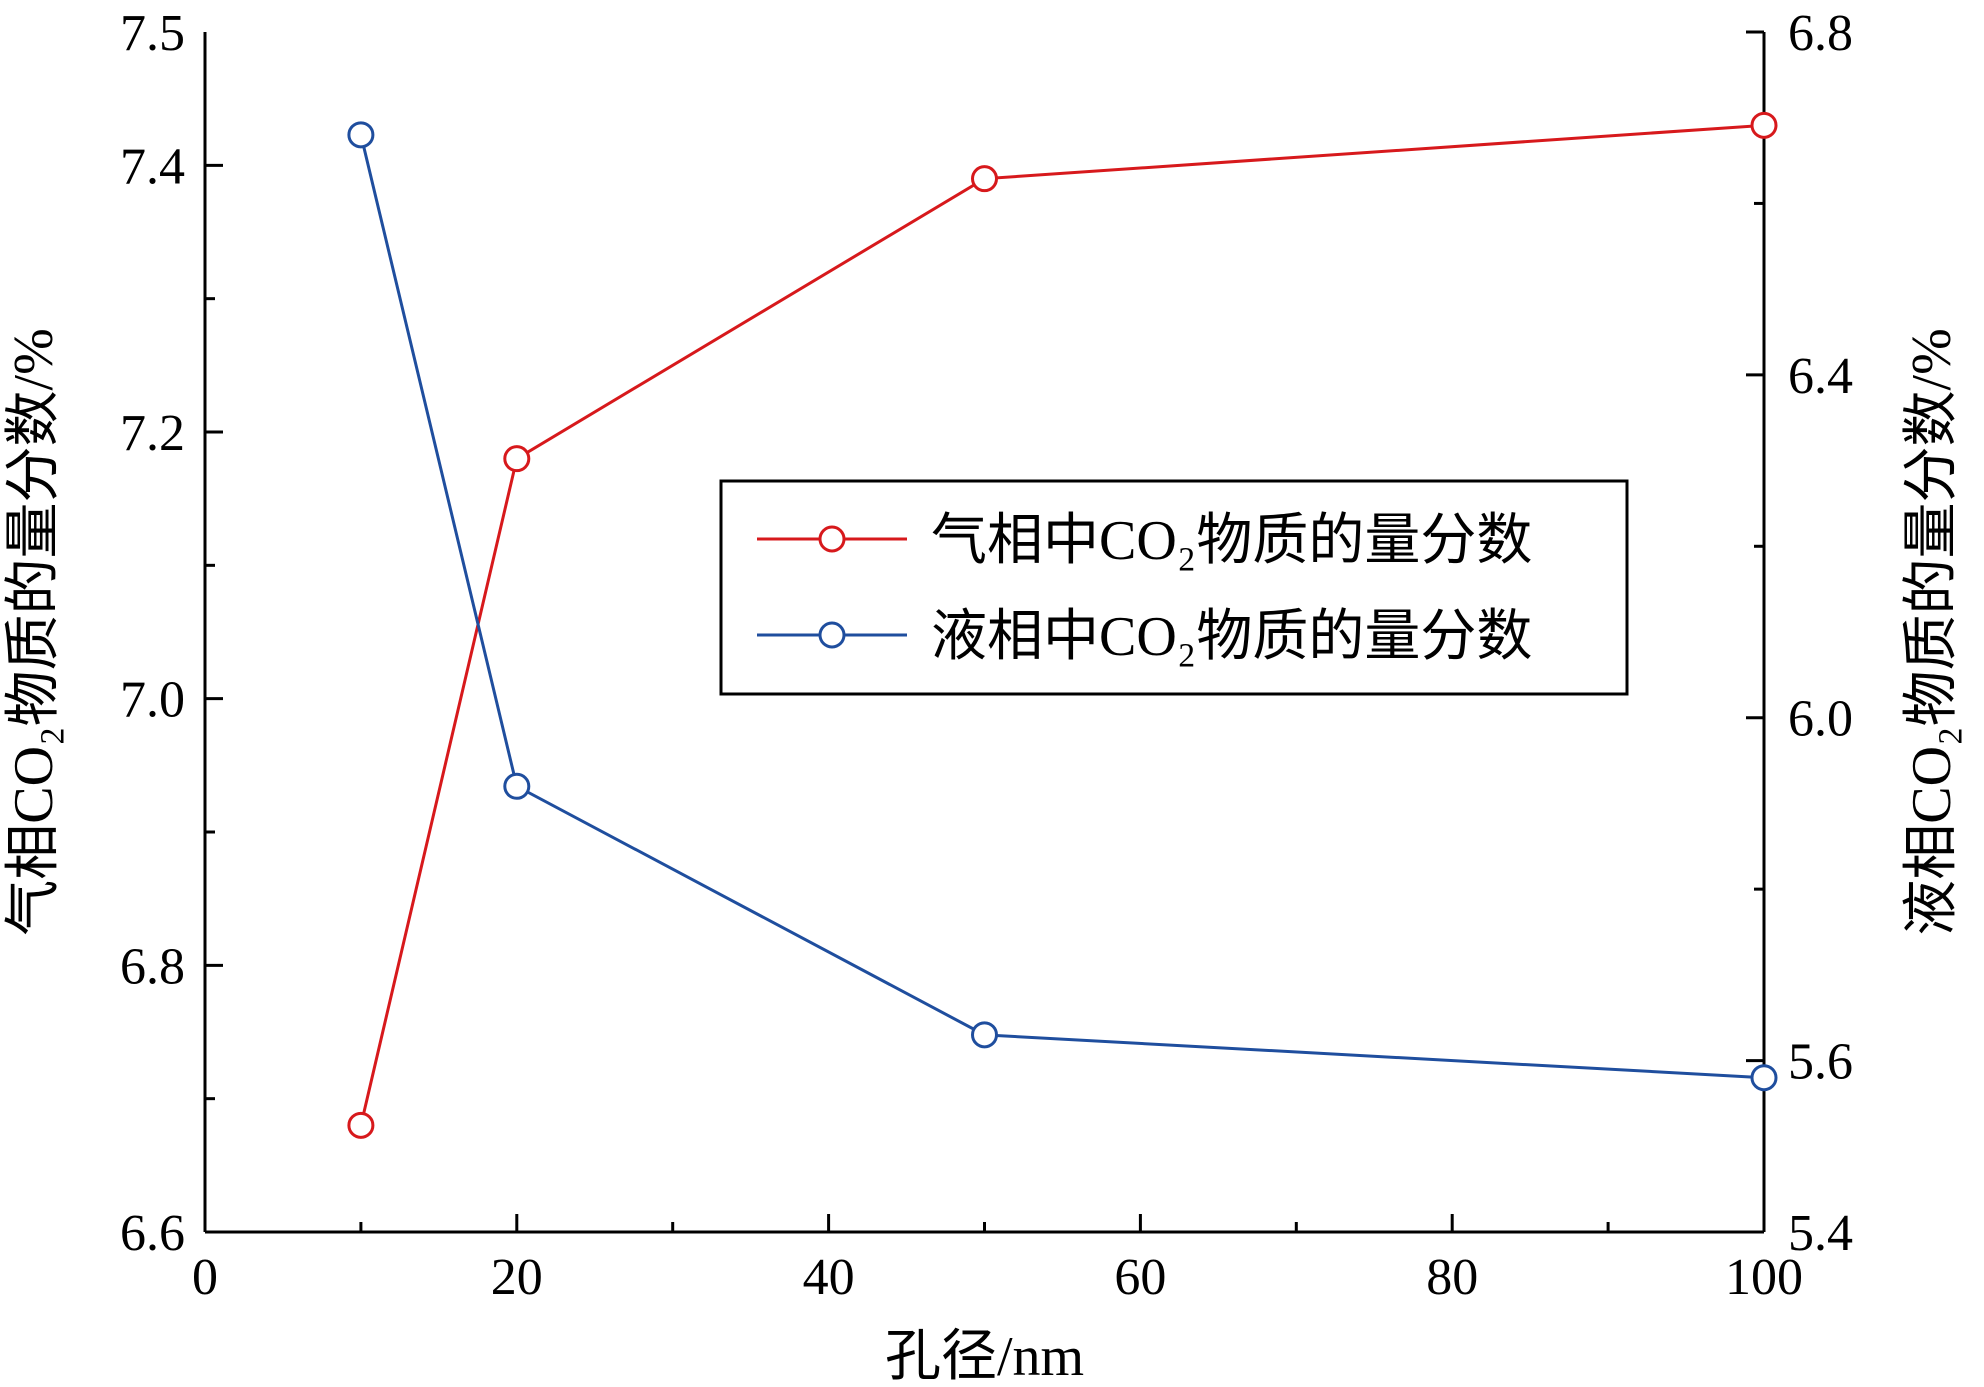 Image resolution: width=1984 pixels, height=1387 pixels. Describe the element at coordinates (1231, 541) in the screenshot. I see `legend-label-0: 气相中CO₂物质的量分数` at that location.